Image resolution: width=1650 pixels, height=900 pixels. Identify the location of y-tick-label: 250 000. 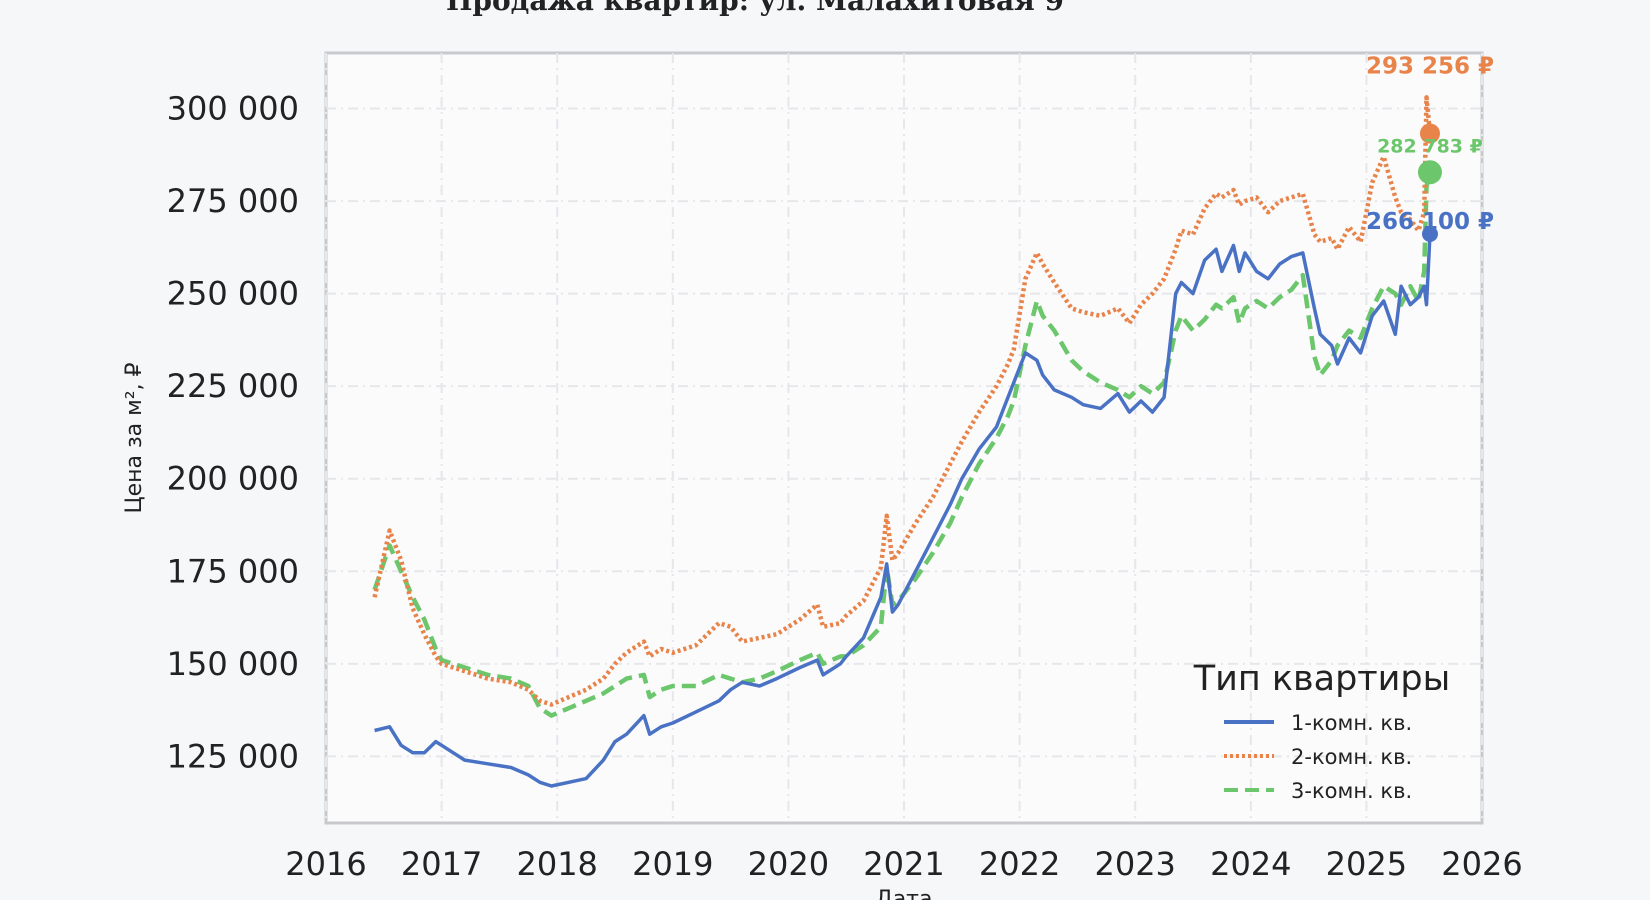
(233, 294).